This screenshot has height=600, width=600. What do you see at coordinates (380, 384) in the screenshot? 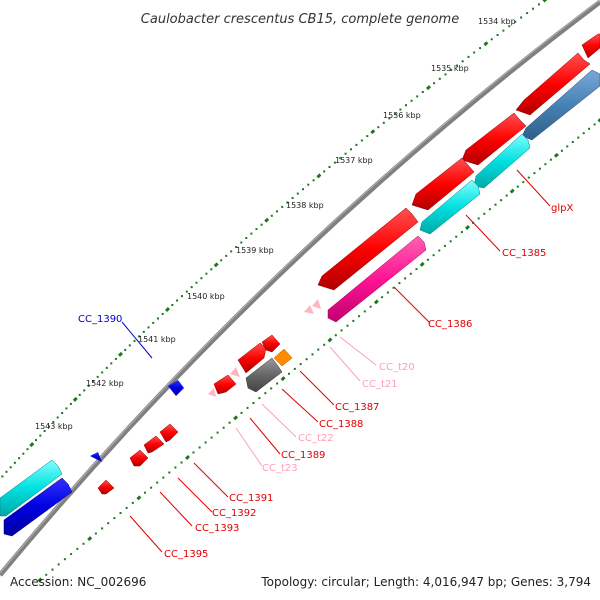
I see `gene-label: CC_t21` at bounding box center [380, 384].